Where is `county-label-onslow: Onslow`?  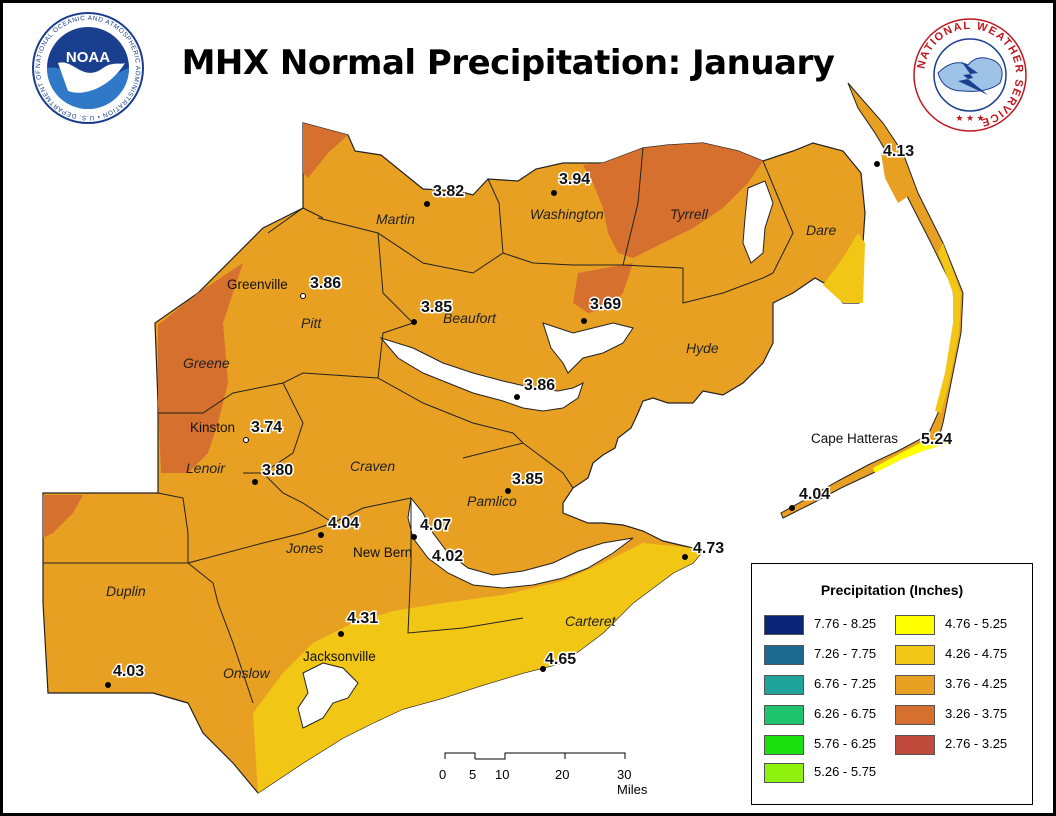 county-label-onslow: Onslow is located at coordinates (247, 673).